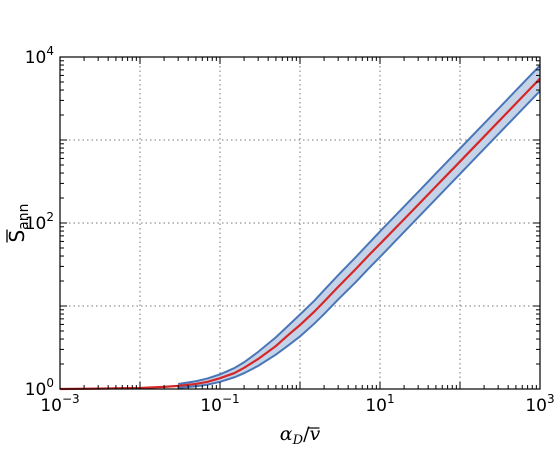 This screenshot has height=451, width=556. Describe the element at coordinates (39, 388) in the screenshot. I see `y-tick-label: 10⁰` at that location.